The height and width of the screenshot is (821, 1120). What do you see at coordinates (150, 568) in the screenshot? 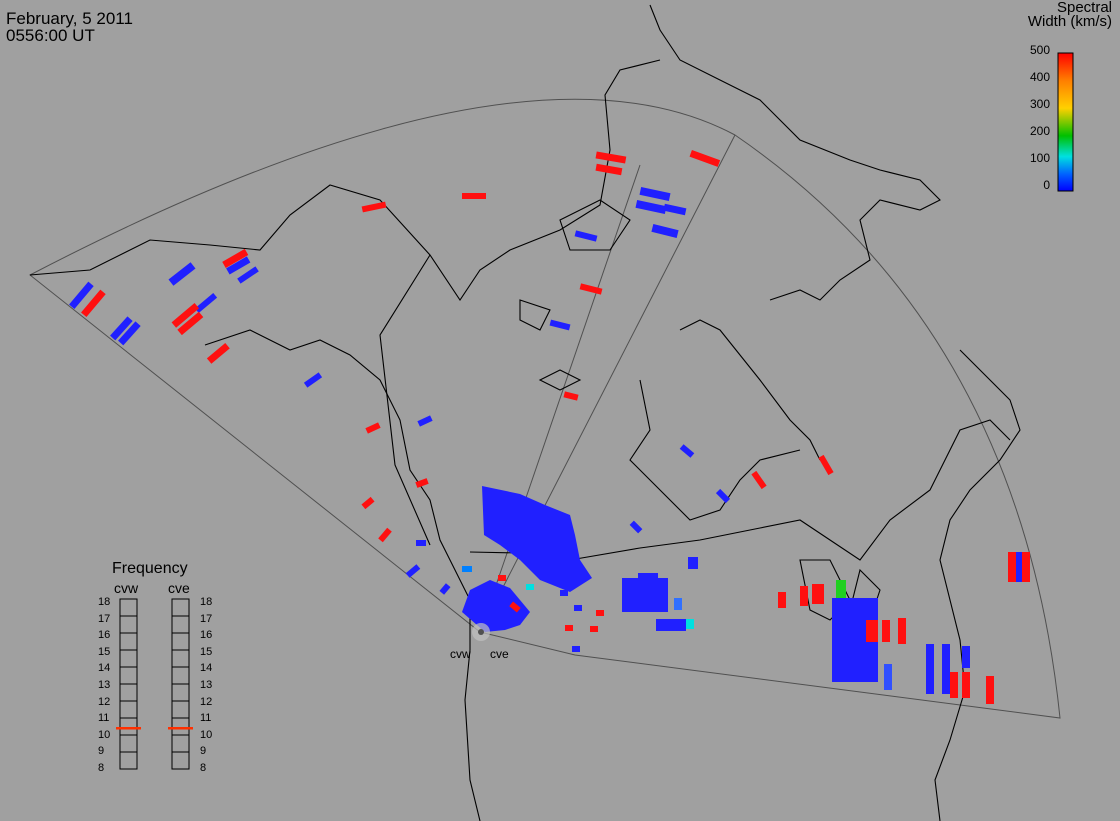
I see `frequency-title: Frequency` at bounding box center [150, 568].